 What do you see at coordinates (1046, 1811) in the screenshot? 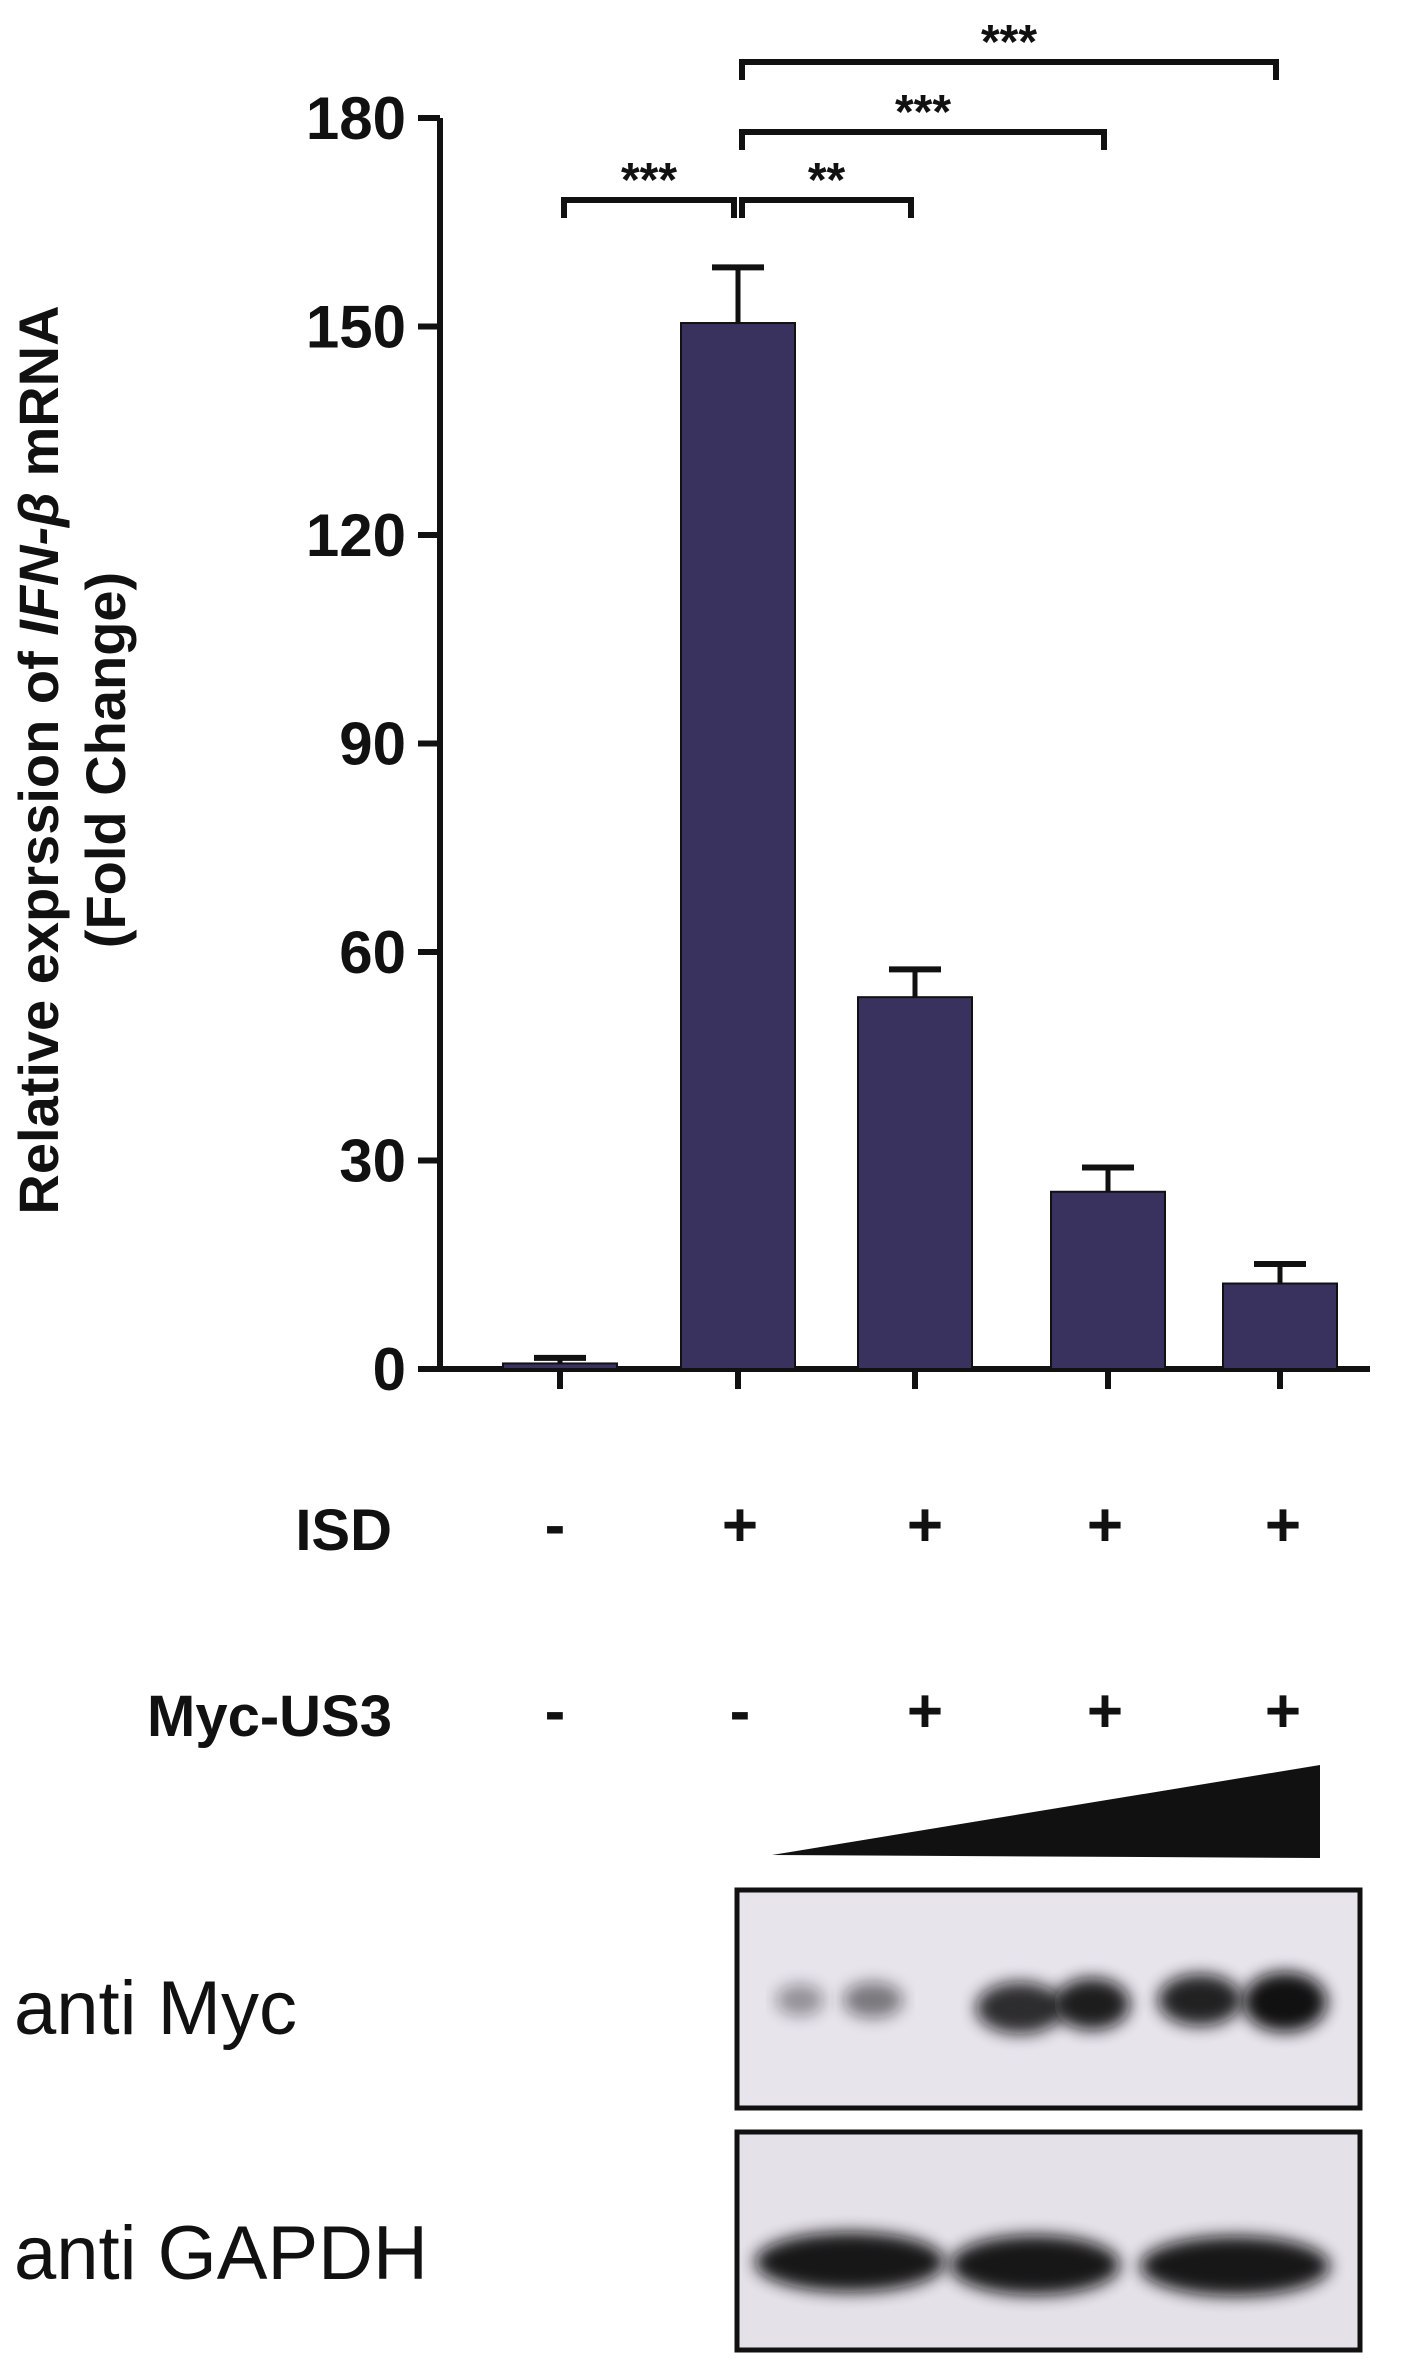
I see `dose-gradient-wedge` at bounding box center [1046, 1811].